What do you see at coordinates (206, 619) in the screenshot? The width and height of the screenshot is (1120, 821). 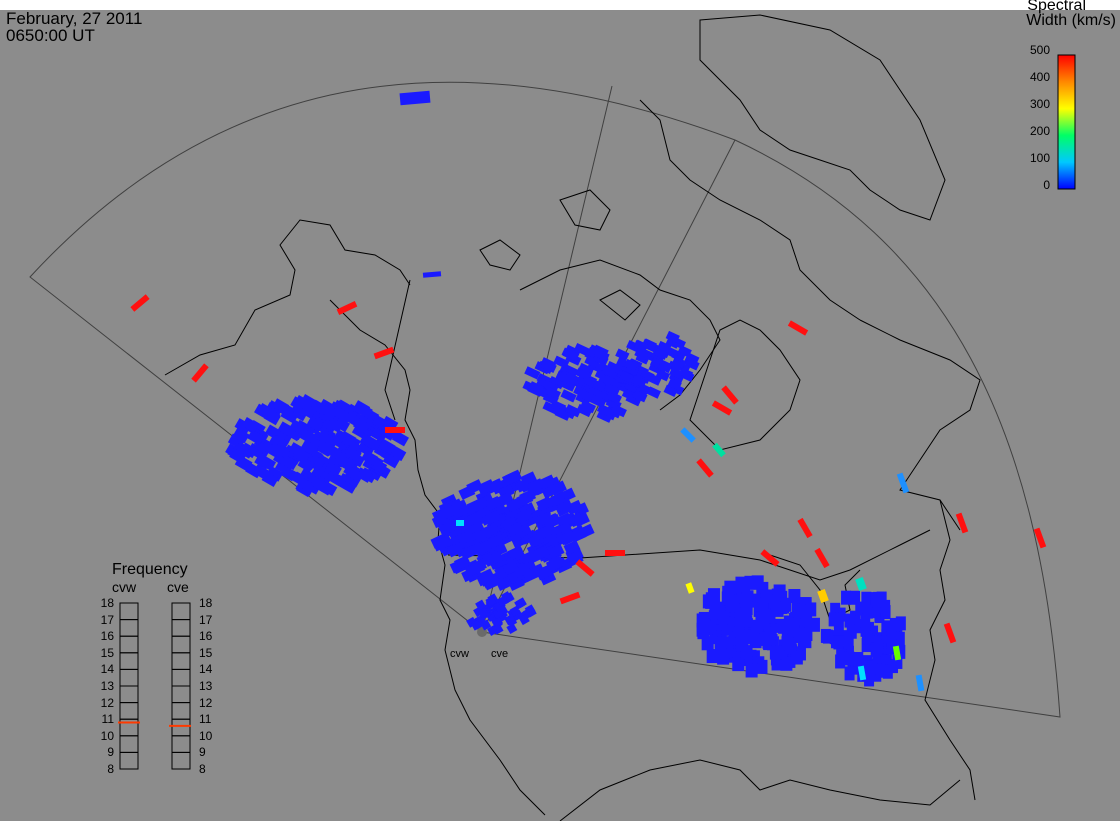 I see `frequency-tick-cve: 17` at bounding box center [206, 619].